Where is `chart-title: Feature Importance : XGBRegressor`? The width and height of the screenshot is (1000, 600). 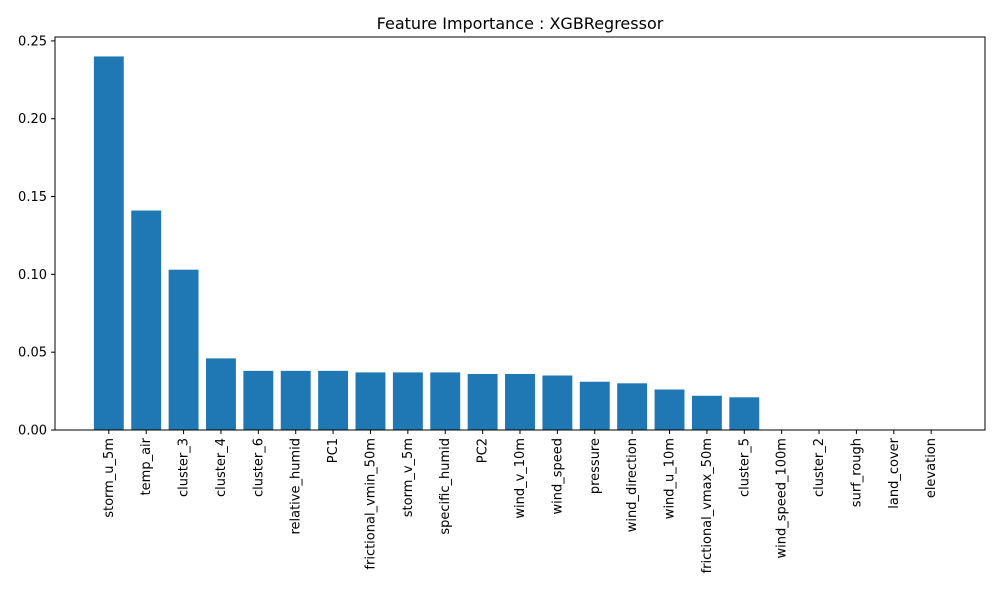
chart-title: Feature Importance : XGBRegressor is located at coordinates (520, 23).